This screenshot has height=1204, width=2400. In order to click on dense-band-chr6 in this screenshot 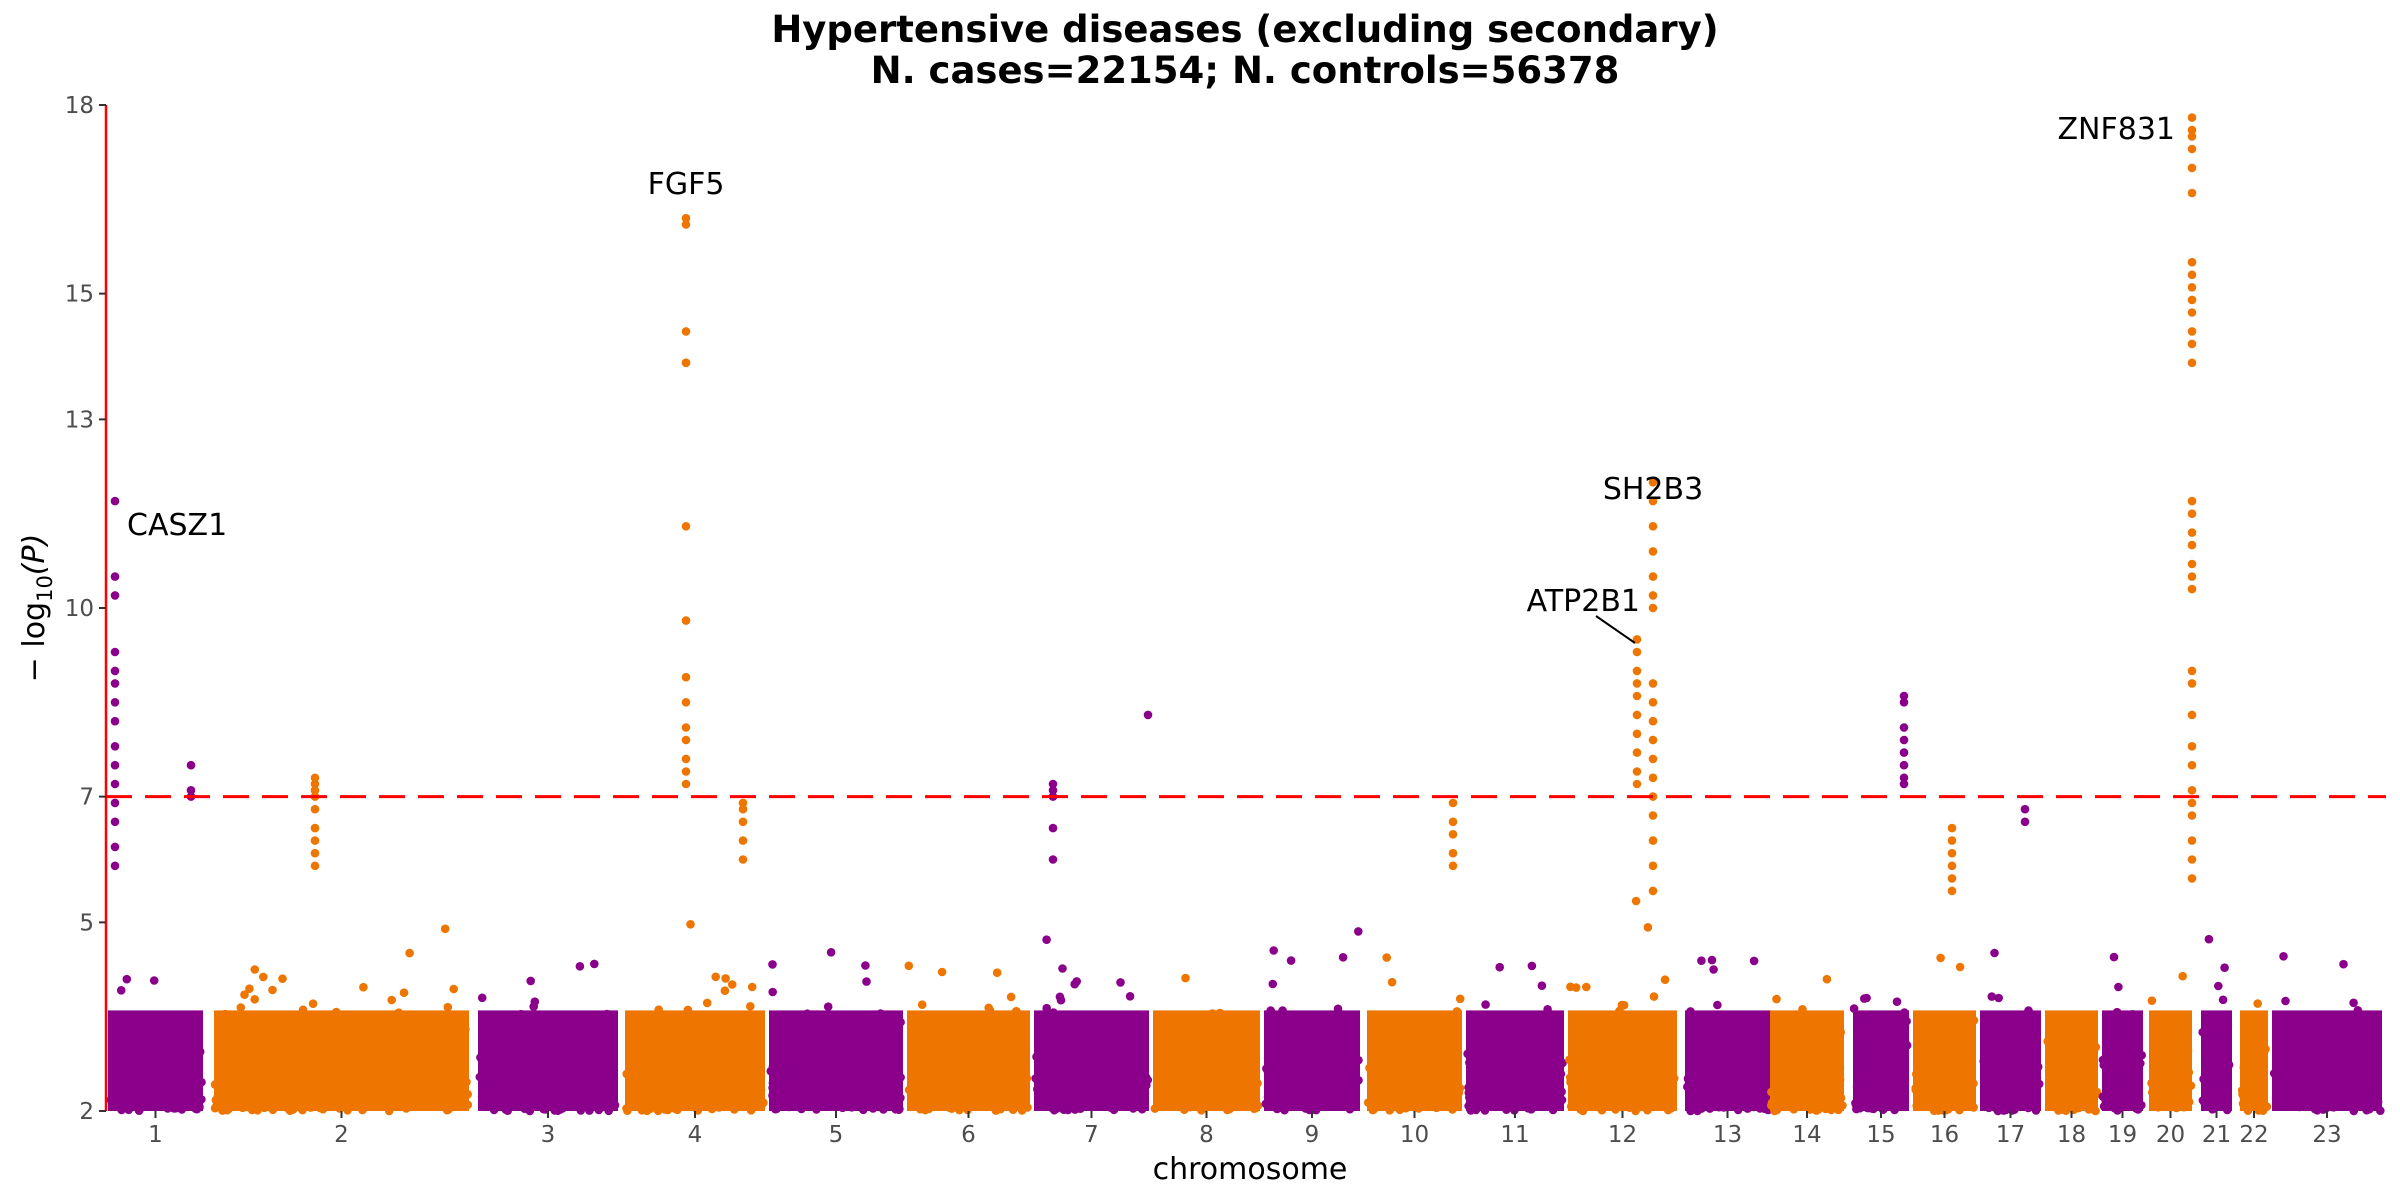, I will do `click(968, 1060)`.